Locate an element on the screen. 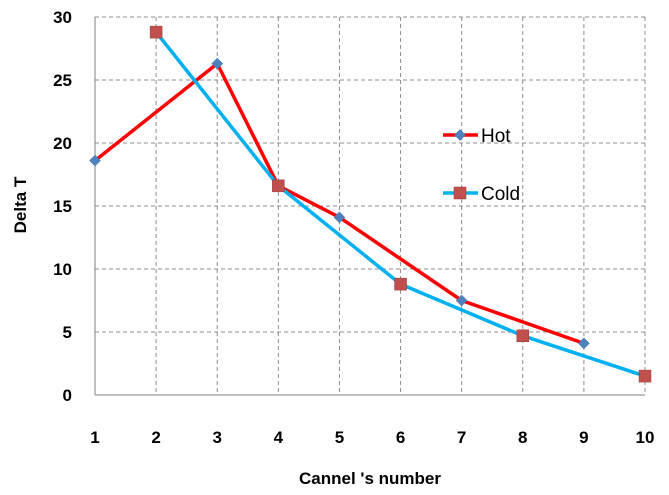 Image resolution: width=669 pixels, height=495 pixels. legend-item-cold: Cold is located at coordinates (481, 194).